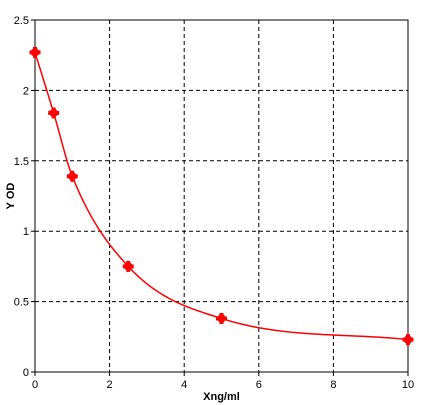 This screenshot has height=405, width=429. What do you see at coordinates (26, 232) in the screenshot?
I see `y-tick-label: 1` at bounding box center [26, 232].